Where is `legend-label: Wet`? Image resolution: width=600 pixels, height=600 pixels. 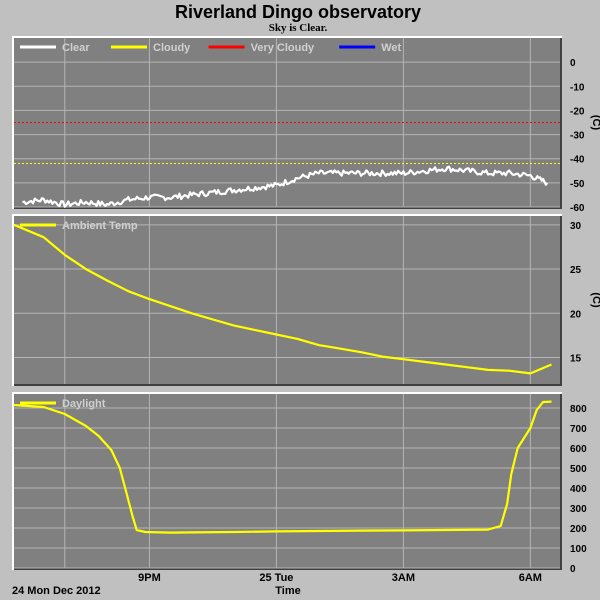 legend-label: Wet is located at coordinates (391, 48).